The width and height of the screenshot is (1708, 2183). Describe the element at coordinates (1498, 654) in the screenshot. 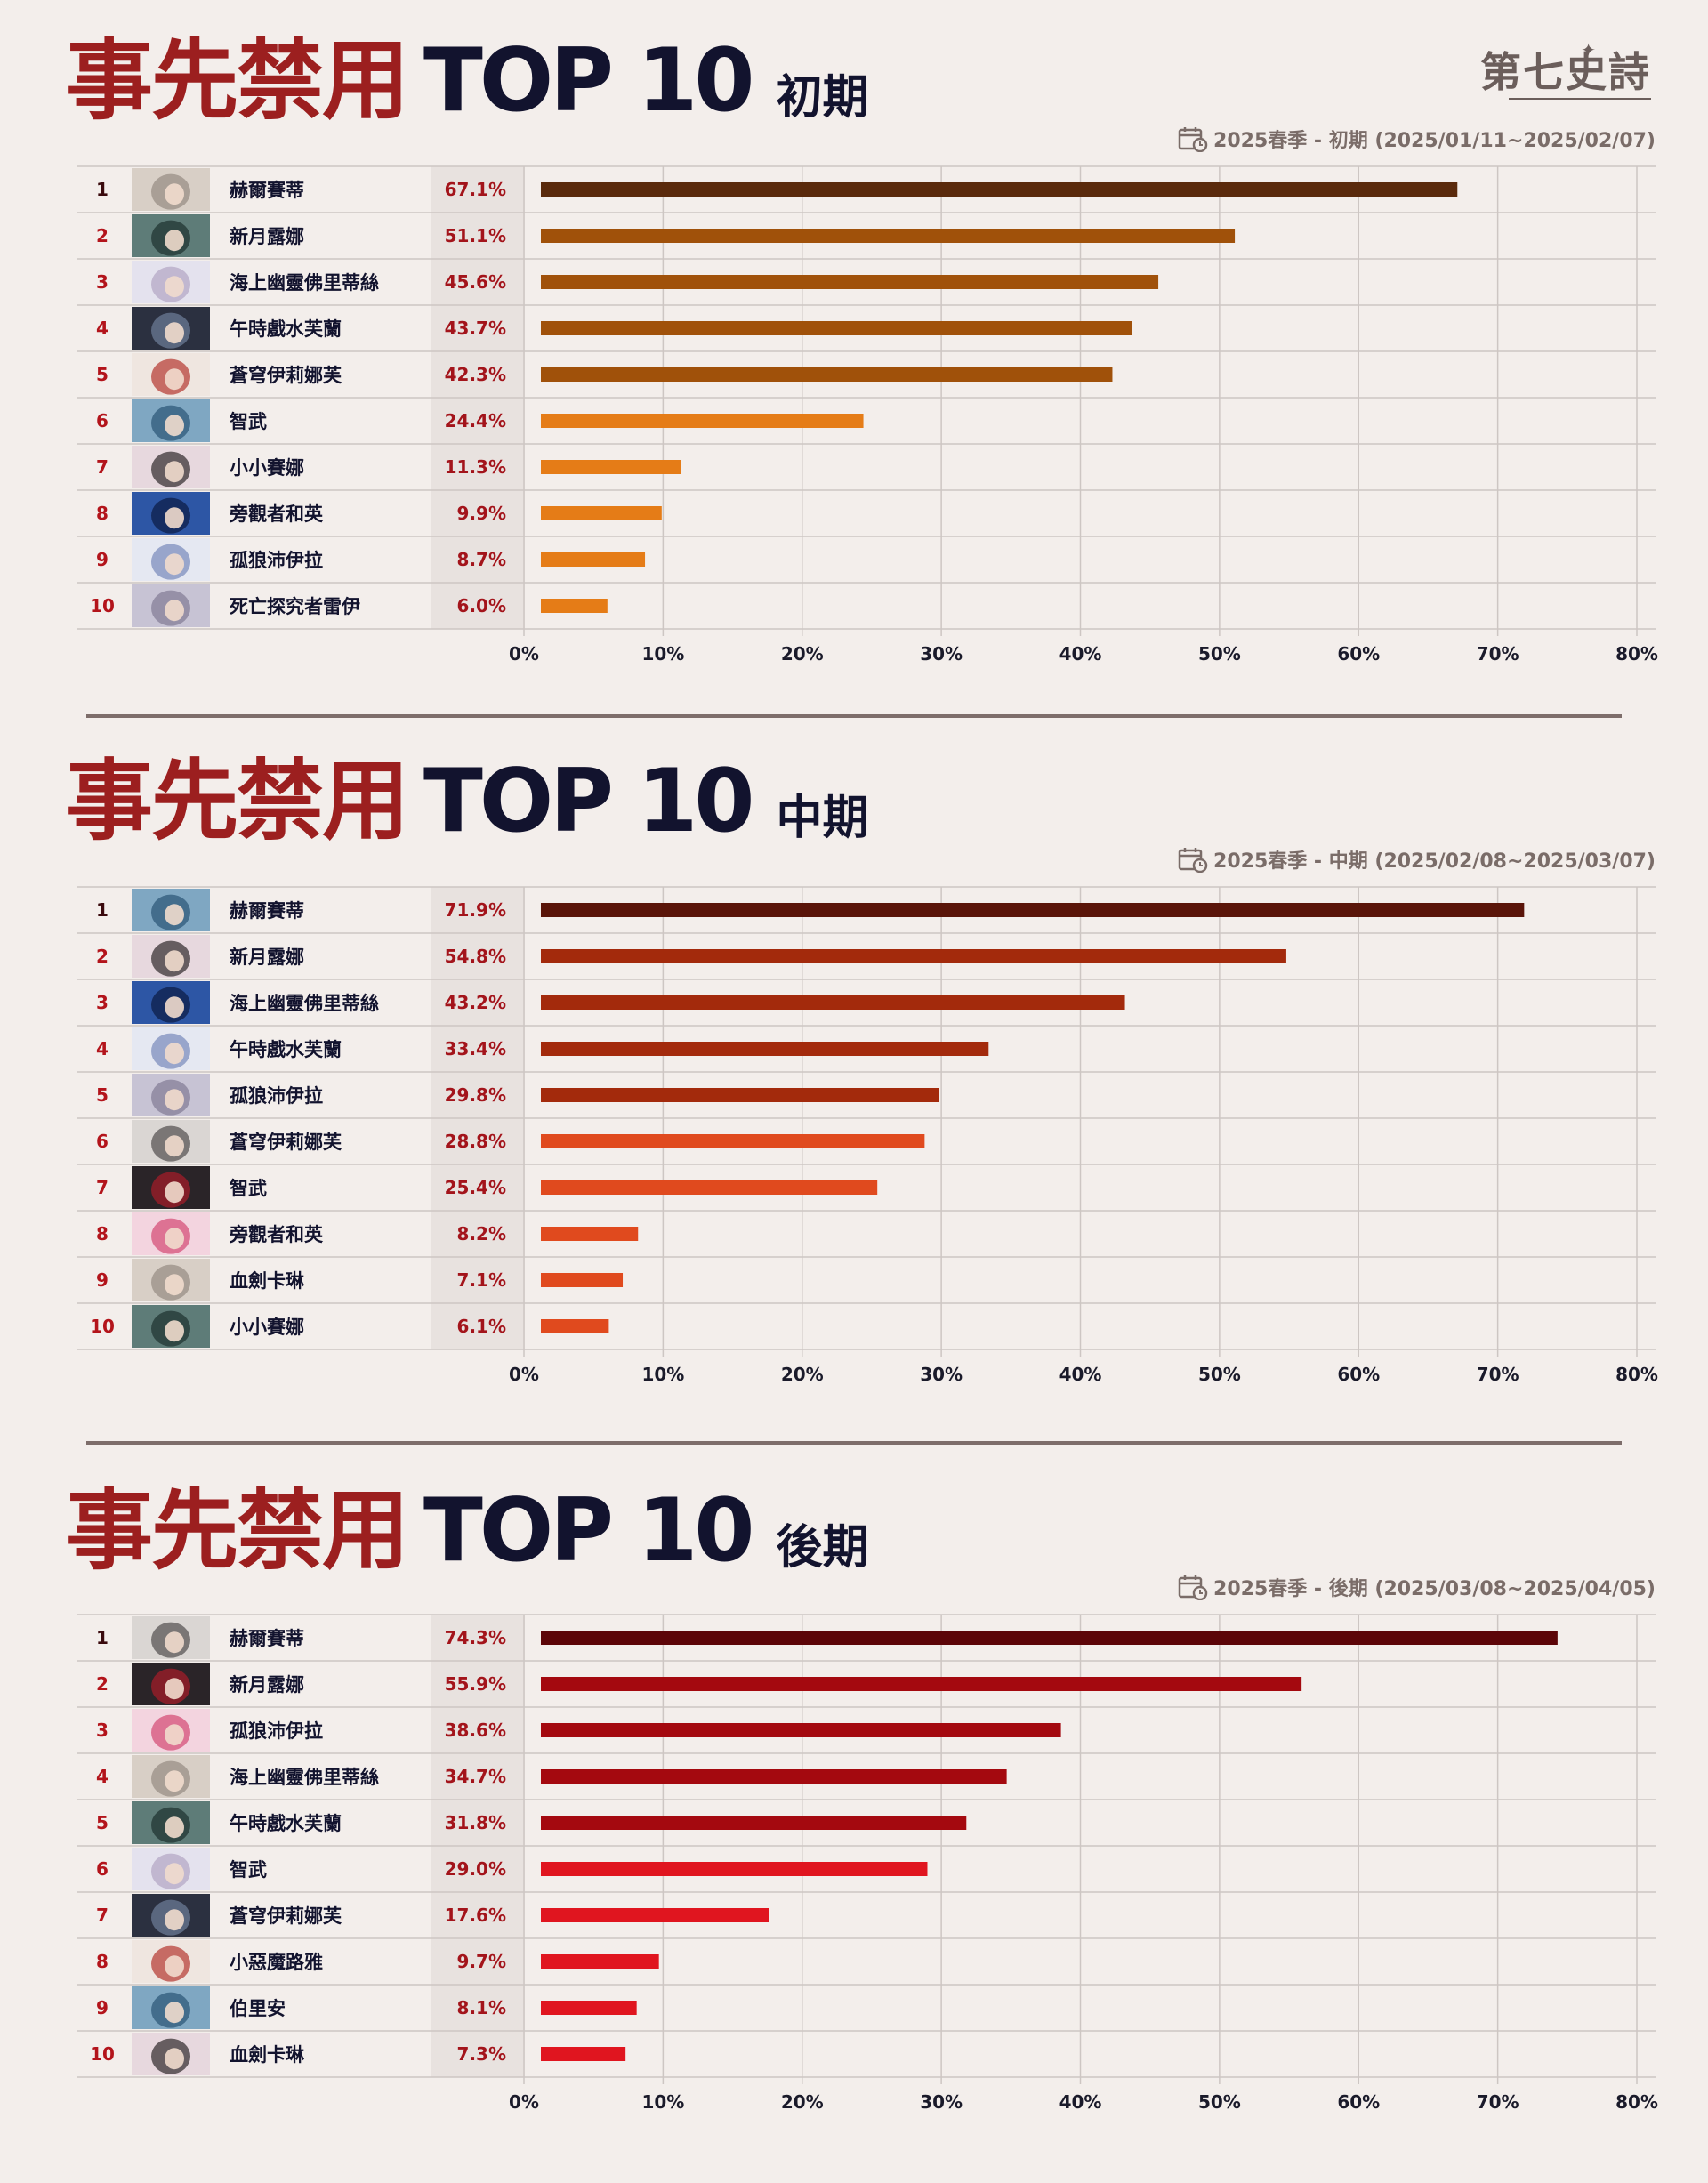

I see `x-tick-label: 70%` at that location.